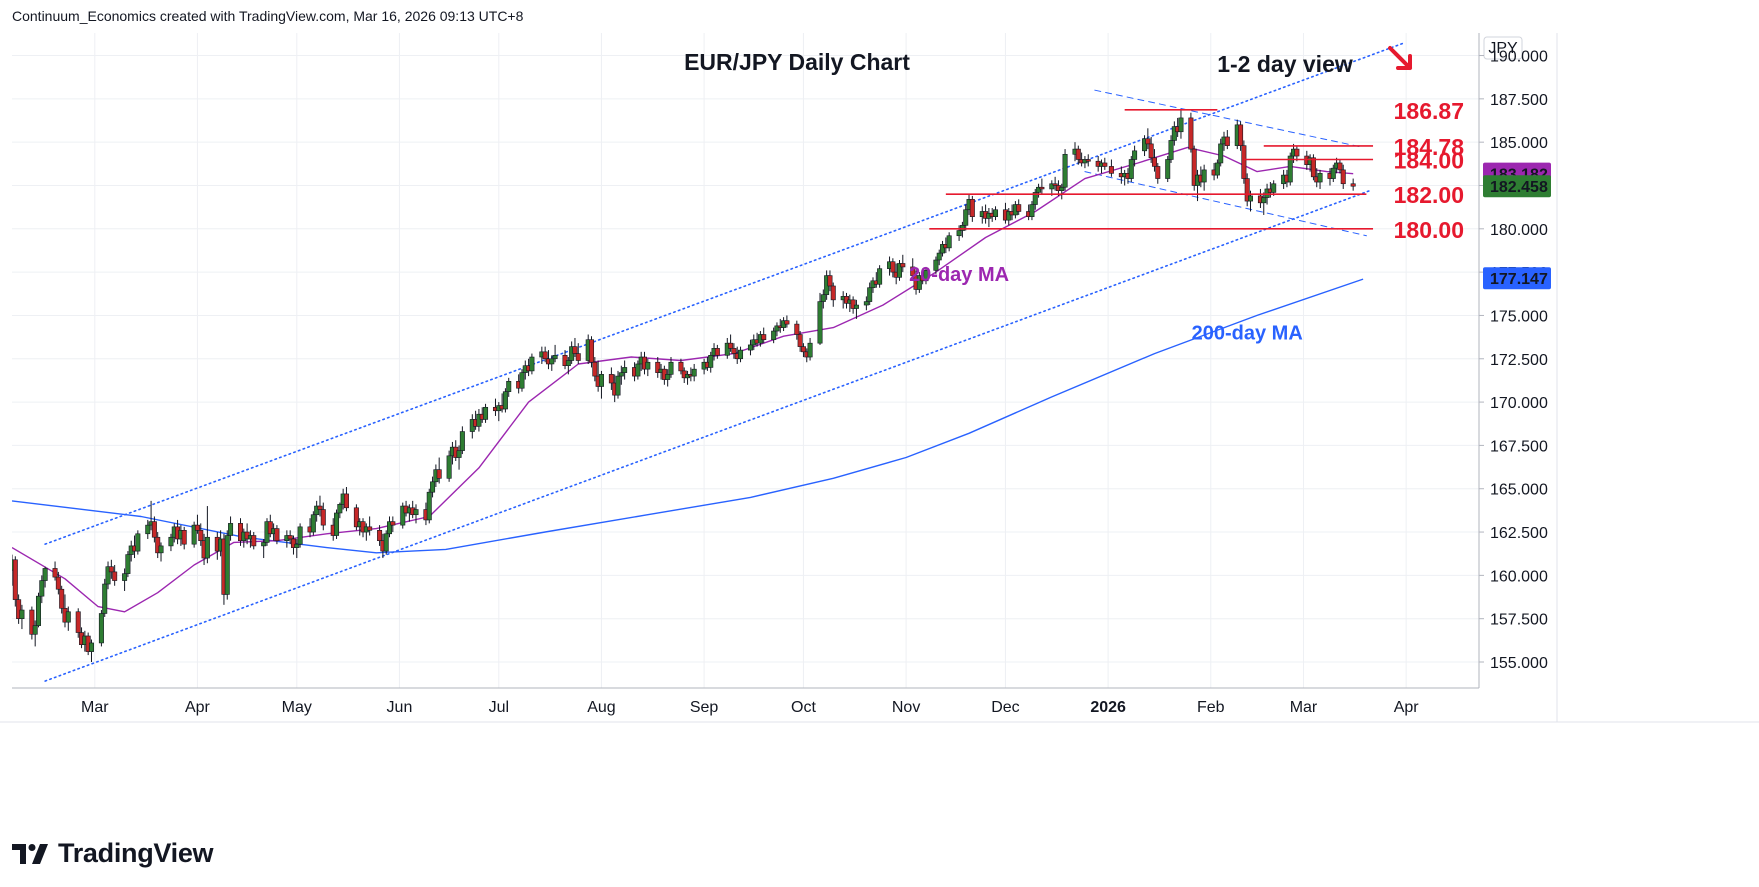 The image size is (1759, 887). Describe the element at coordinates (1519, 316) in the screenshot. I see `y-tick-label: 175.000` at that location.